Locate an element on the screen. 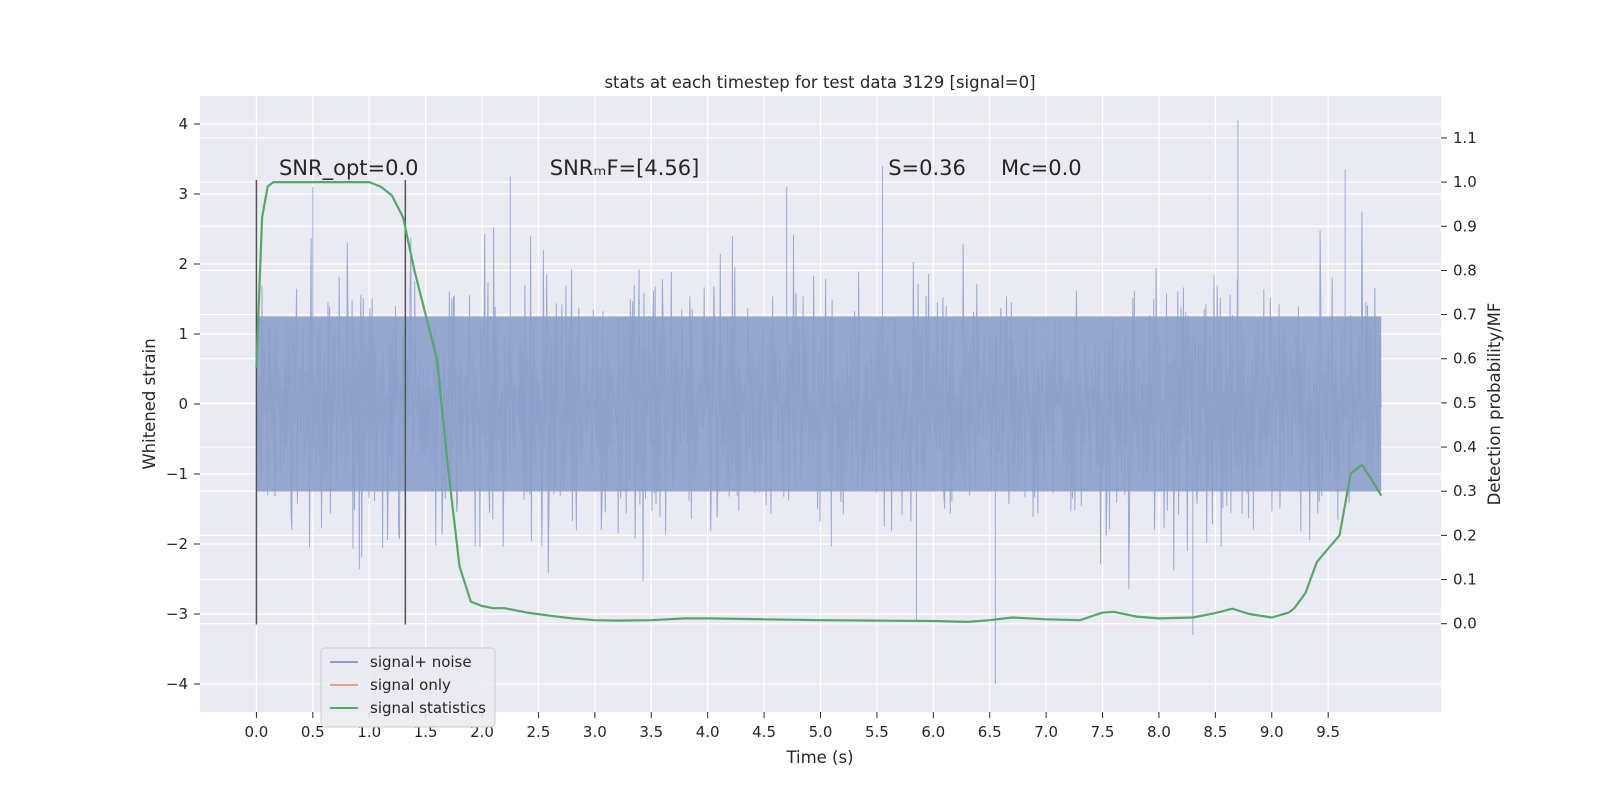 The width and height of the screenshot is (1600, 800). y2-tick-label: 0.6 is located at coordinates (1465, 359).